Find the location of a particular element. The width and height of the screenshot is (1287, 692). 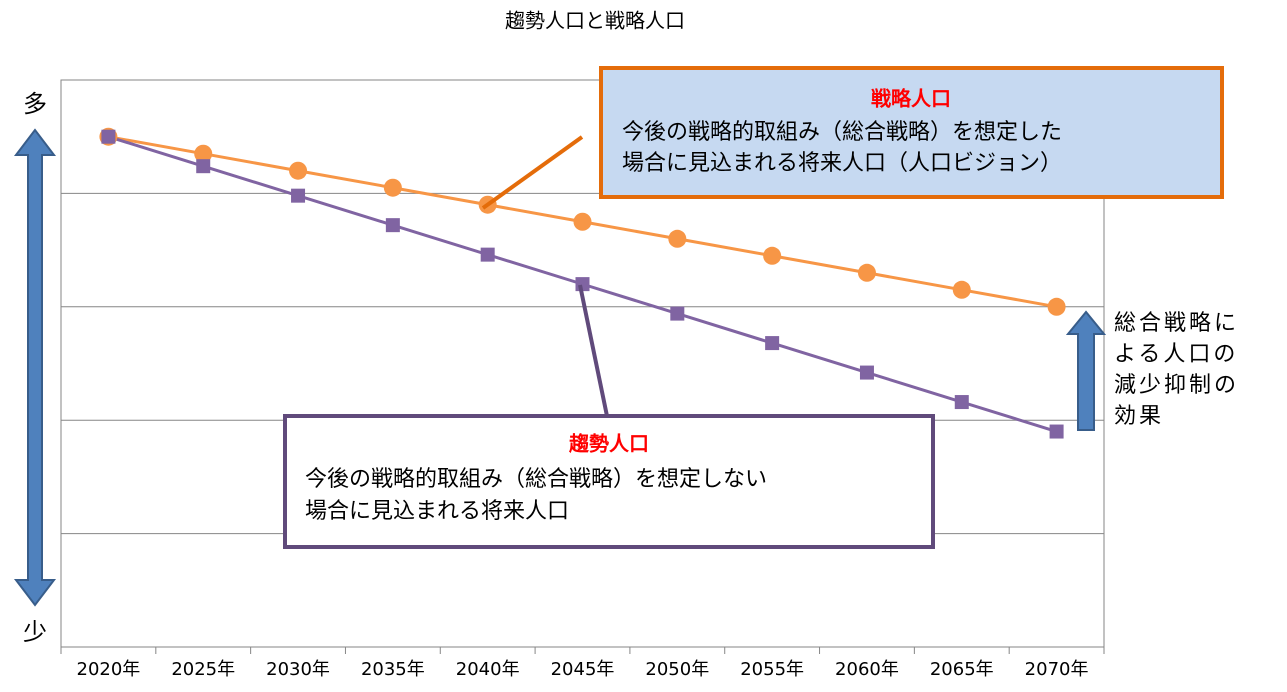

chart-title: 趨勢人口と戦略人口 is located at coordinates (595, 21).